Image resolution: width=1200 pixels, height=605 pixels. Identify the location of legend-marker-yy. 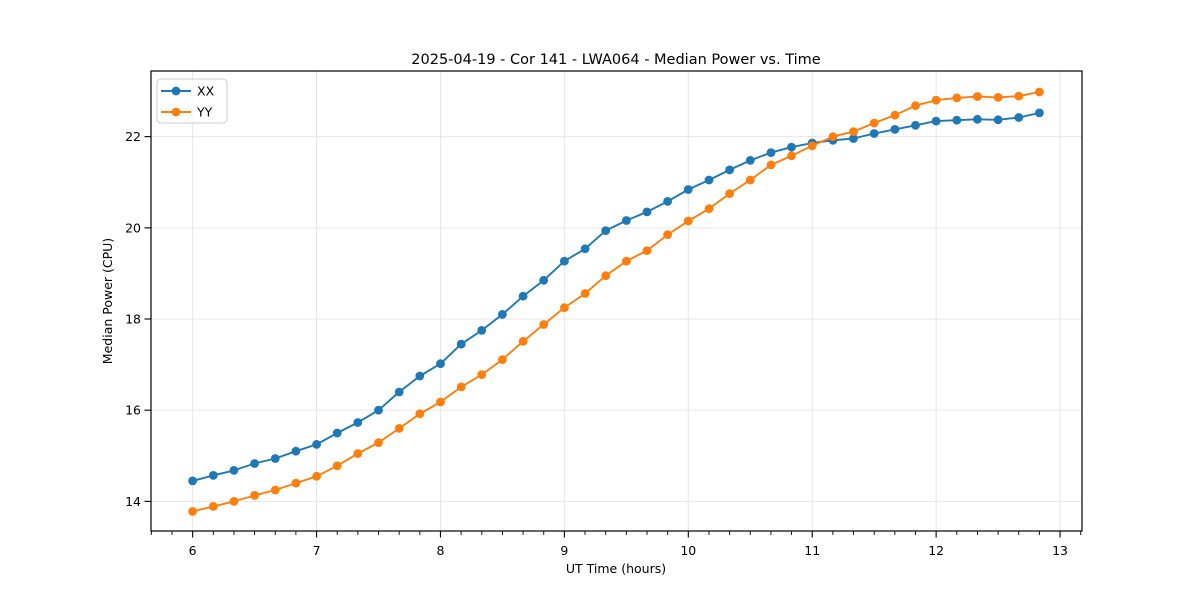
(176, 112).